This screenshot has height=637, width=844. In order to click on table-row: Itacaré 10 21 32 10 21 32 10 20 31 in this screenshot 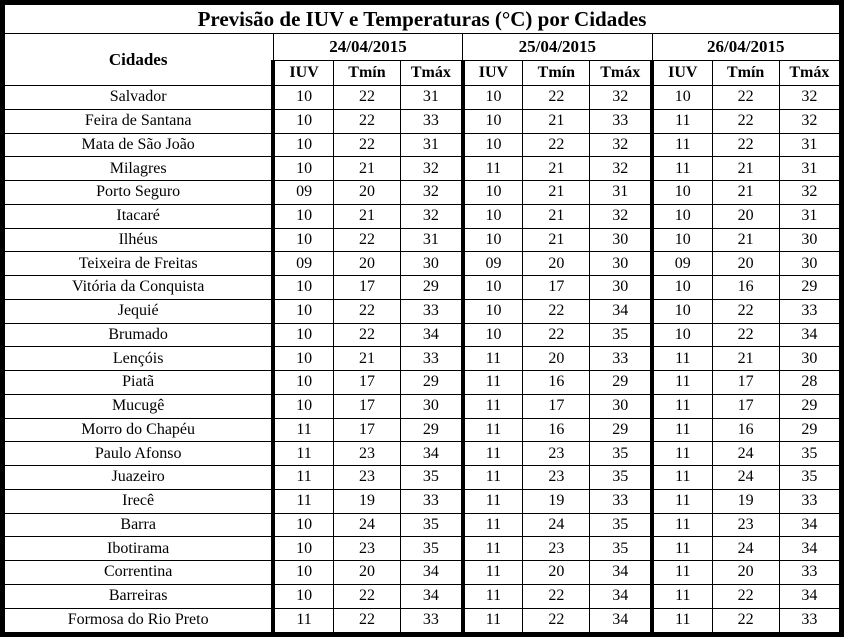, I will do `click(422, 216)`.